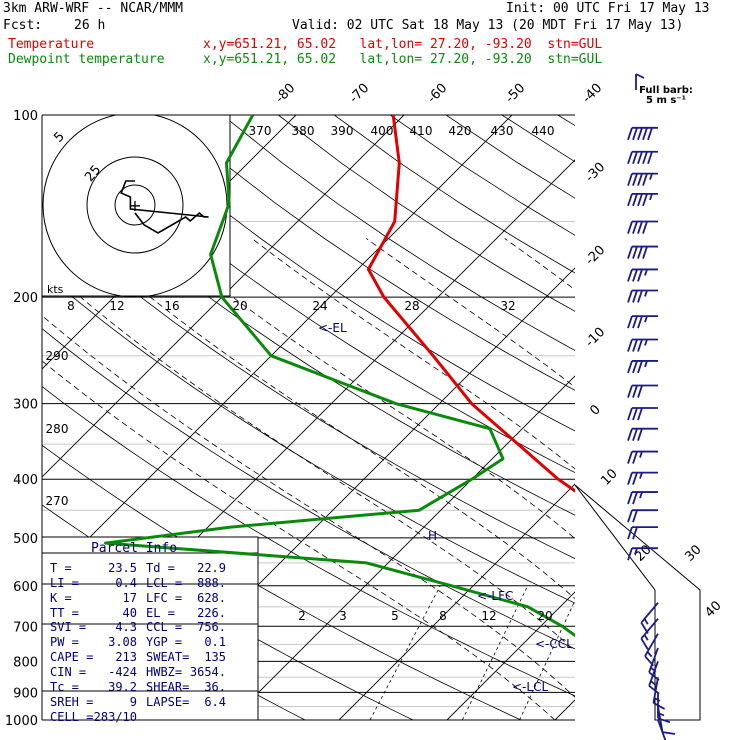  Describe the element at coordinates (25, 405) in the screenshot. I see `pressure-tick-label: 300` at that location.